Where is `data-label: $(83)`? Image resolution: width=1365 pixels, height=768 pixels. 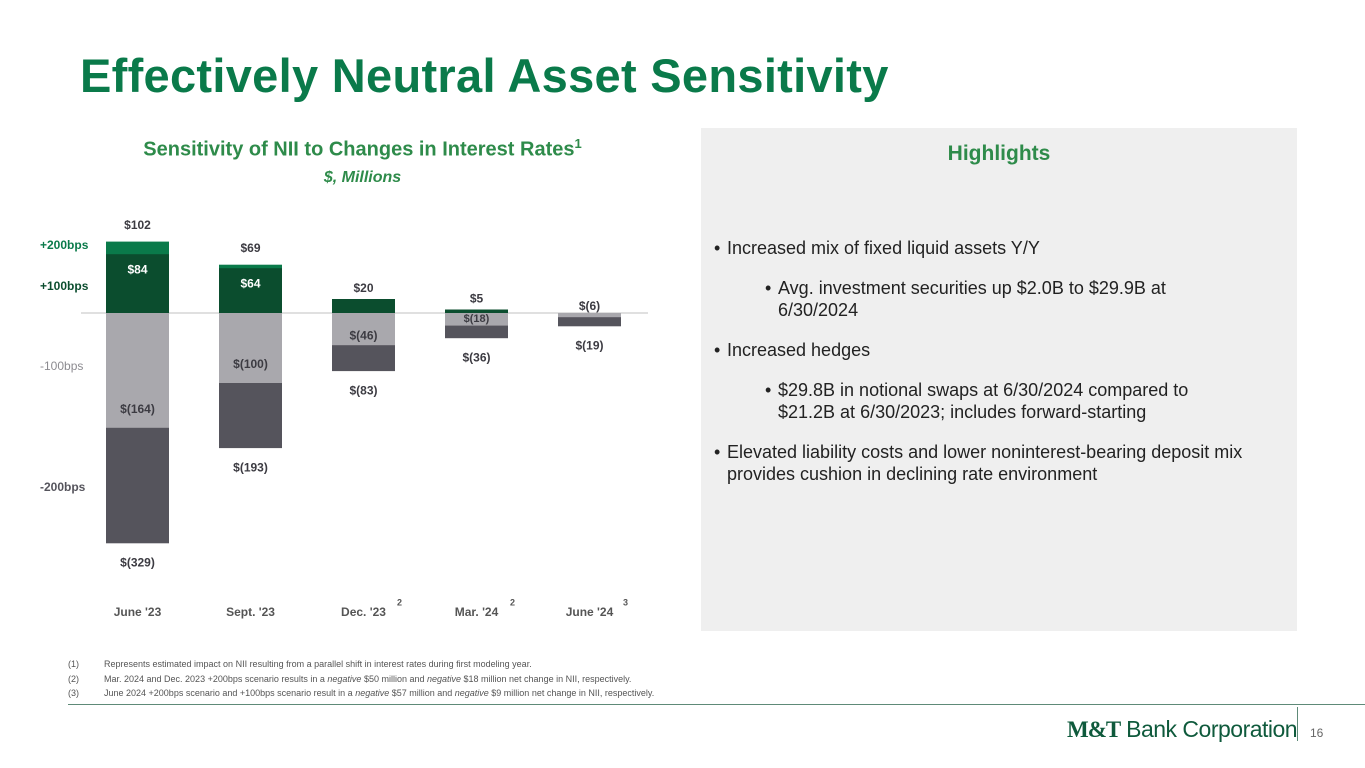
data-label: $(83) is located at coordinates (363, 390).